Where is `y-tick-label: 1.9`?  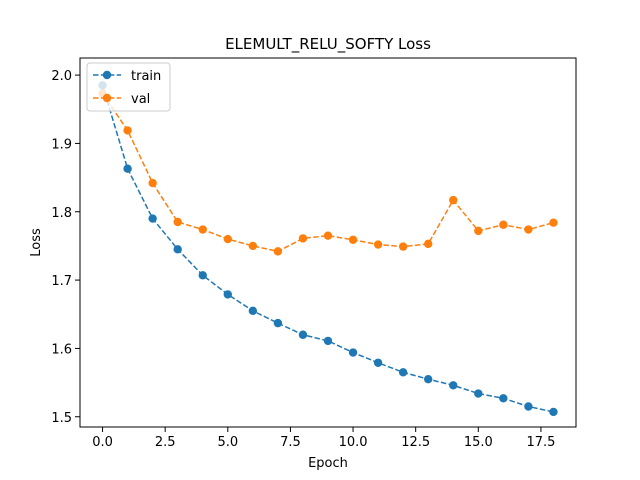 y-tick-label: 1.9 is located at coordinates (61, 144).